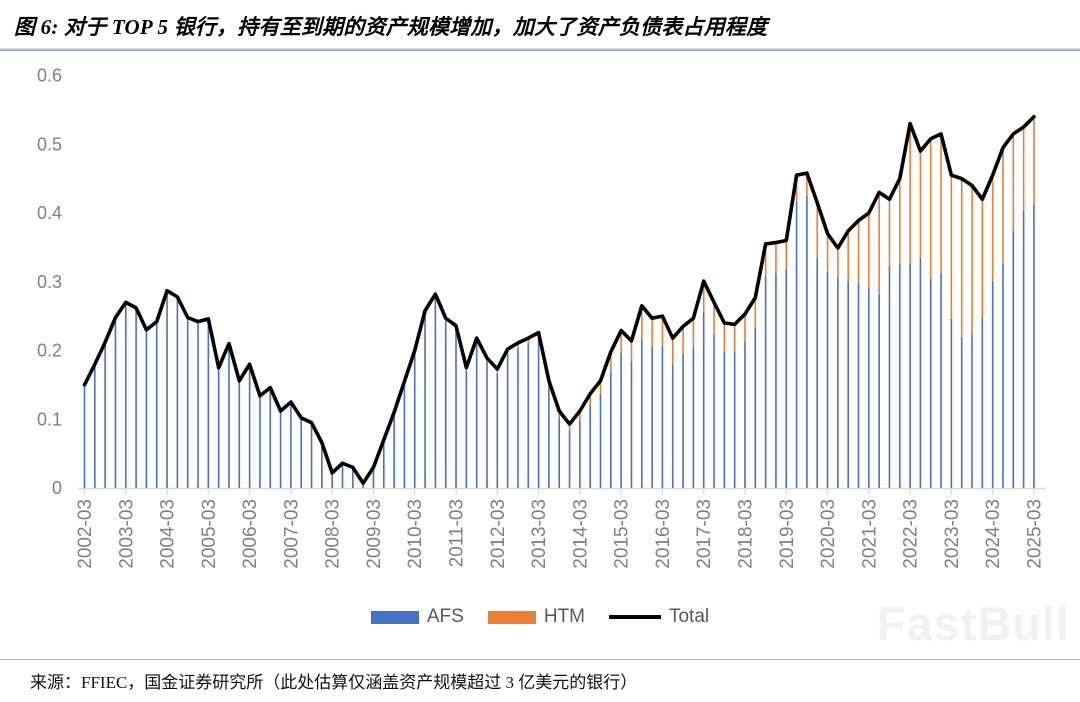  Describe the element at coordinates (49, 76) in the screenshot. I see `svg-text: 0.6` at that location.